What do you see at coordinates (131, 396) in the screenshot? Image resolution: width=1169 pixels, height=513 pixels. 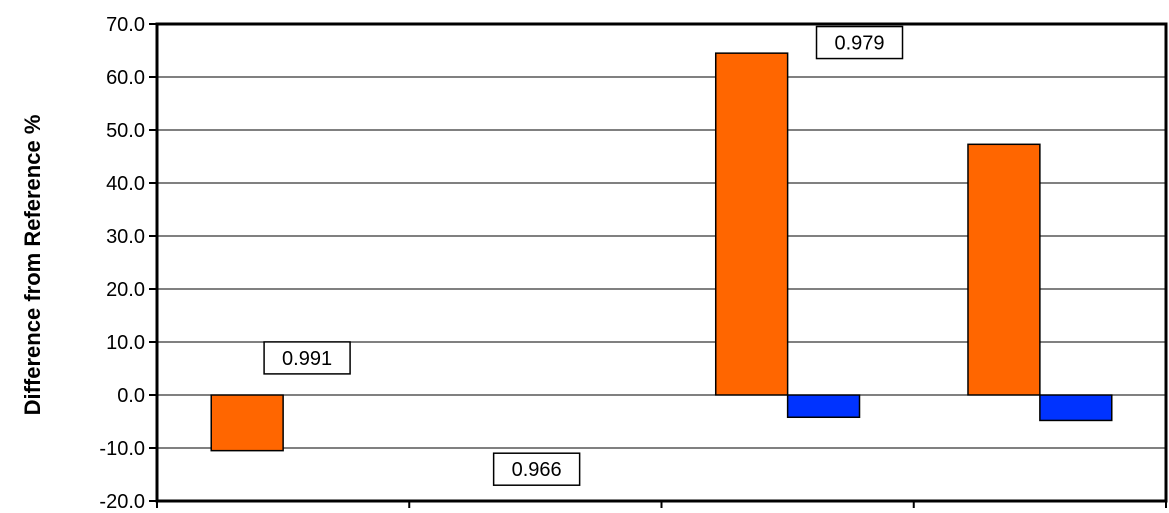 I see `y-tick-label: 0.0` at bounding box center [131, 396].